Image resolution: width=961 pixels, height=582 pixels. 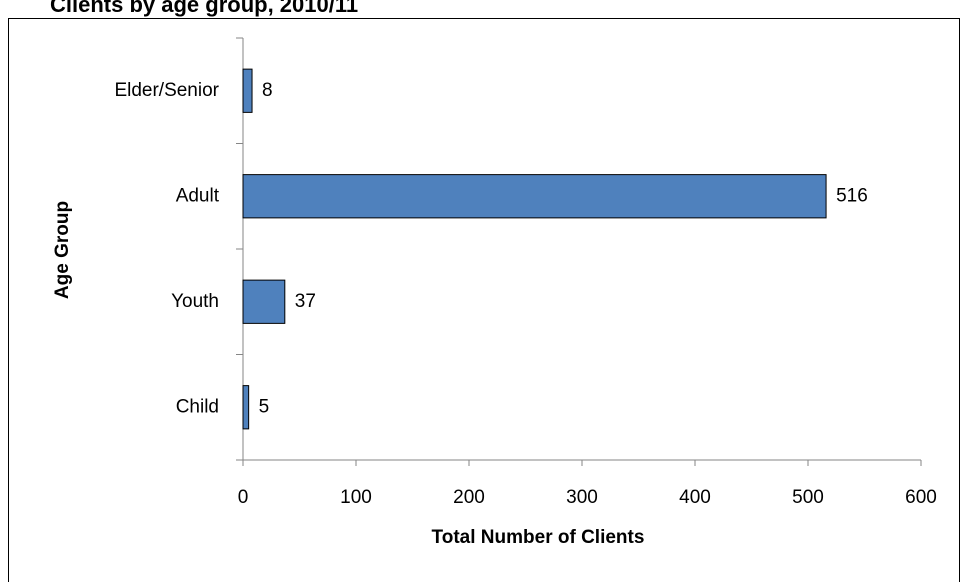 What do you see at coordinates (243, 497) in the screenshot?
I see `x-tick-label: 0` at bounding box center [243, 497].